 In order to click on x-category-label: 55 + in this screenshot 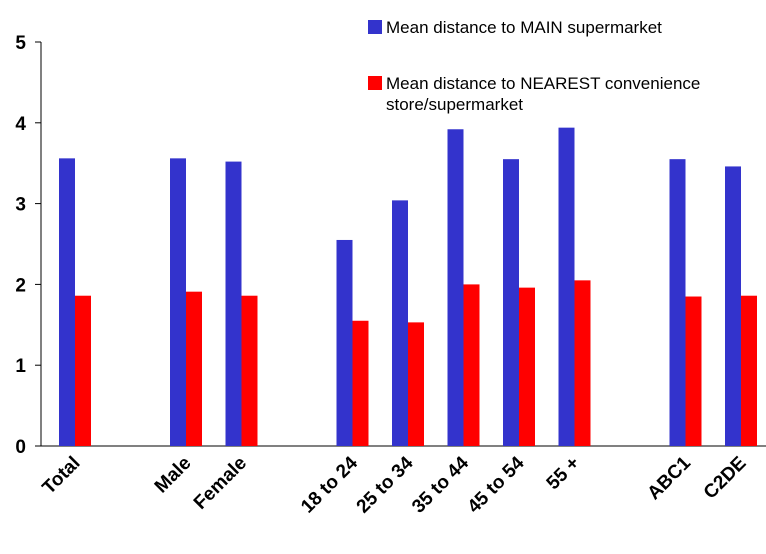, I will do `click(563, 473)`.